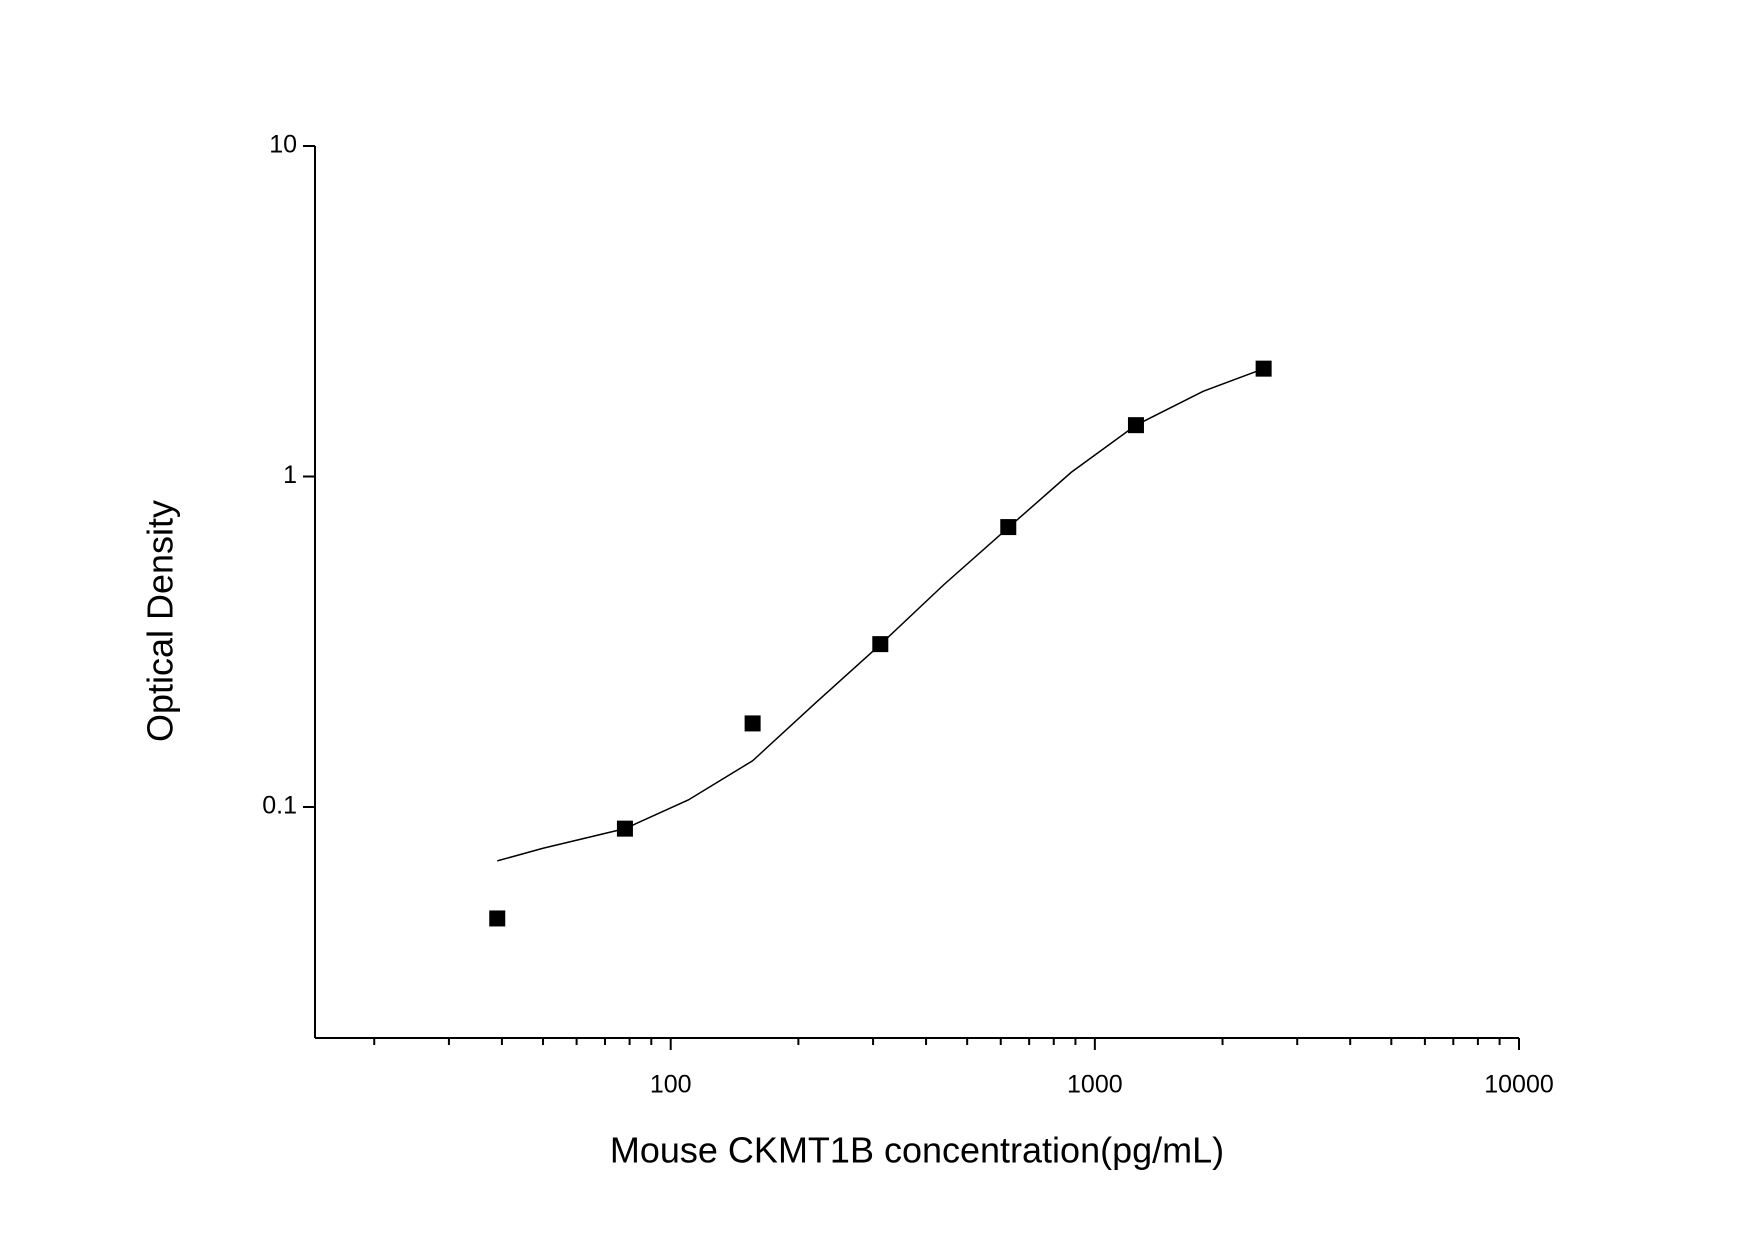  I want to click on y-tick-label: 10, so click(283, 145).